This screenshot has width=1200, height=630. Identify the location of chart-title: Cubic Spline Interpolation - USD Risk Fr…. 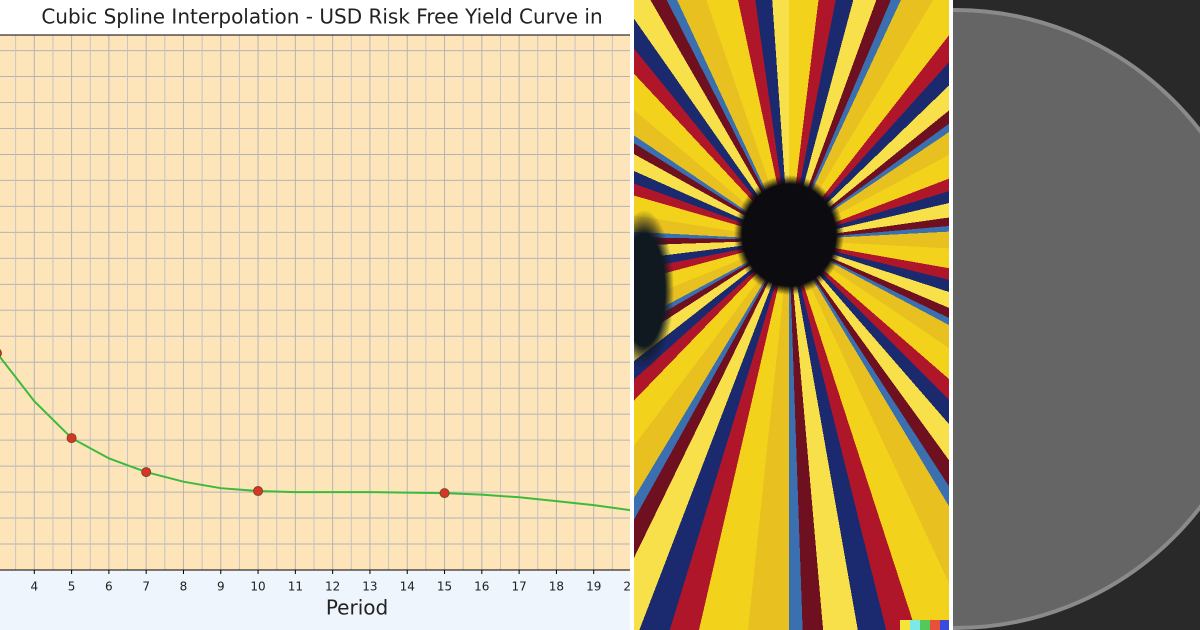
(321, 17).